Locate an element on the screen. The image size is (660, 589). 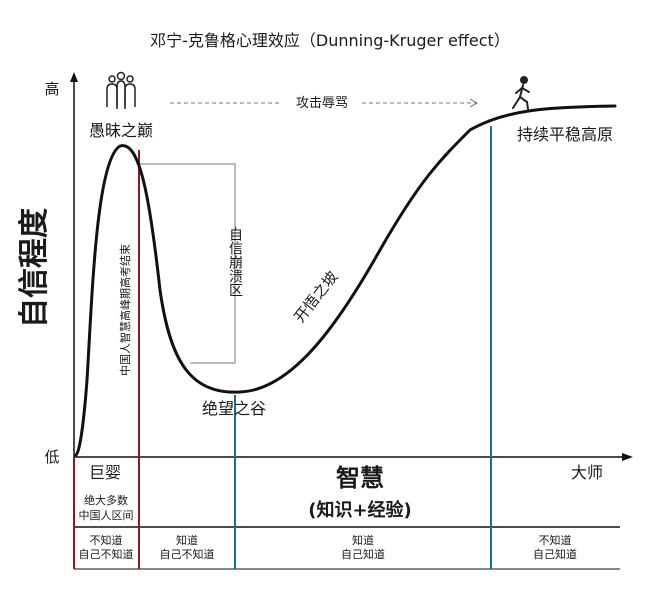
y-axis-high: 高 is located at coordinates (51, 89).